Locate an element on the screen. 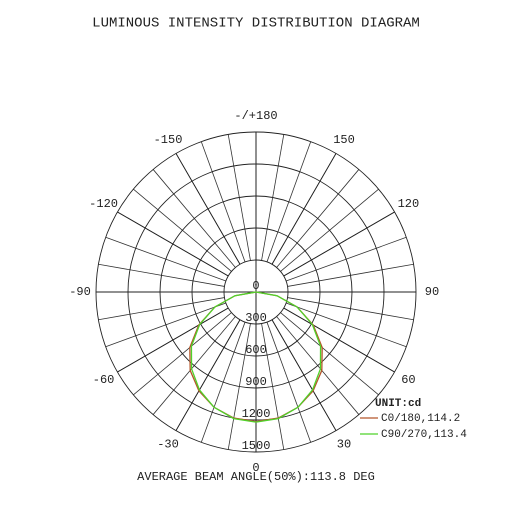 The image size is (510, 510). angle-tick-label: -/+180 is located at coordinates (255, 116).